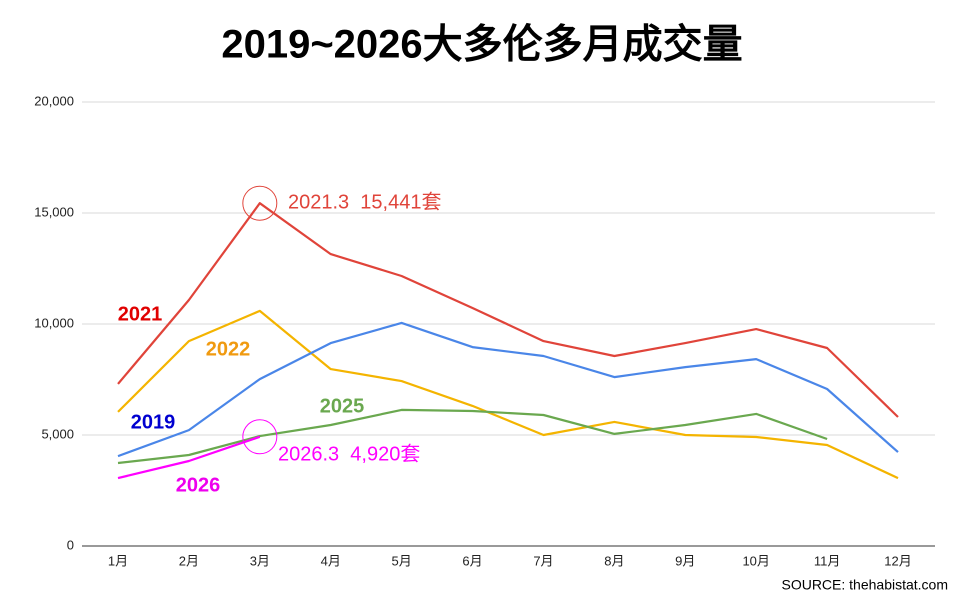  I want to click on series-label: 2022, so click(228, 349).